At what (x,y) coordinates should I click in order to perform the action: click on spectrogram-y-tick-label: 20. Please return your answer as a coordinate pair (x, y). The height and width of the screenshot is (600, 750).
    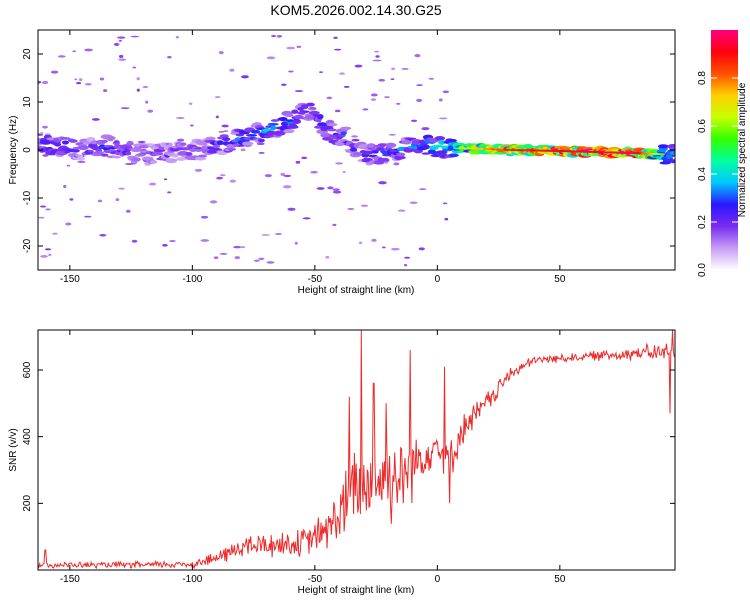
    Looking at the image, I should click on (27, 54).